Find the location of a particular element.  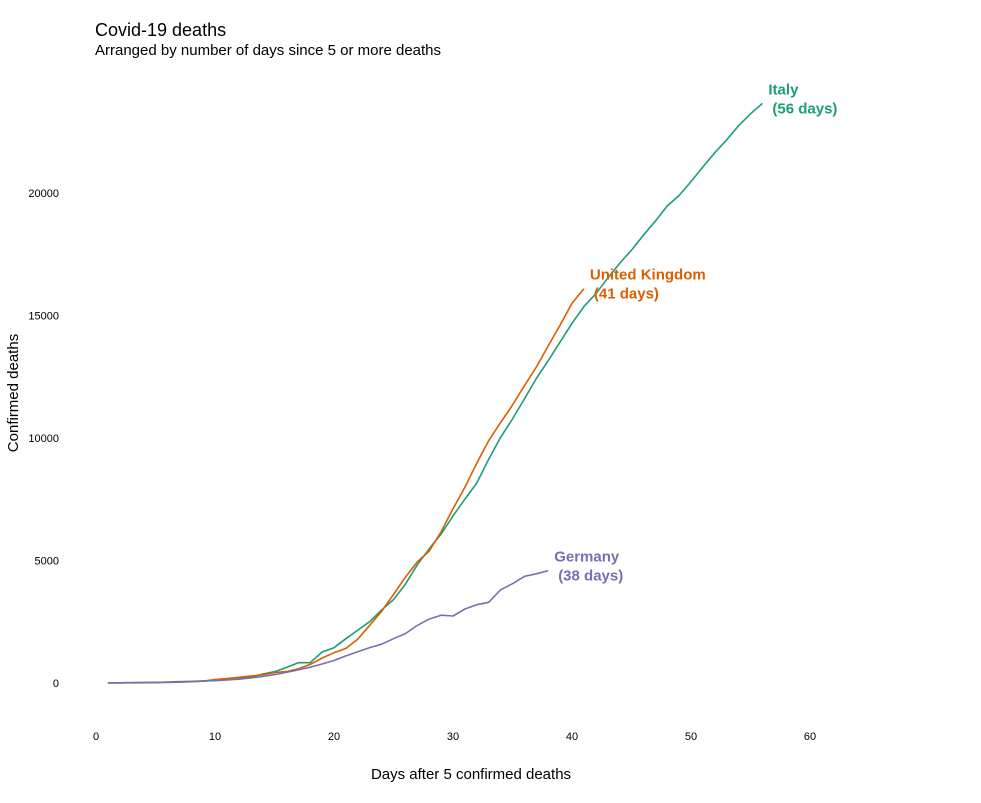

x-tick-label: 0 is located at coordinates (96, 737).